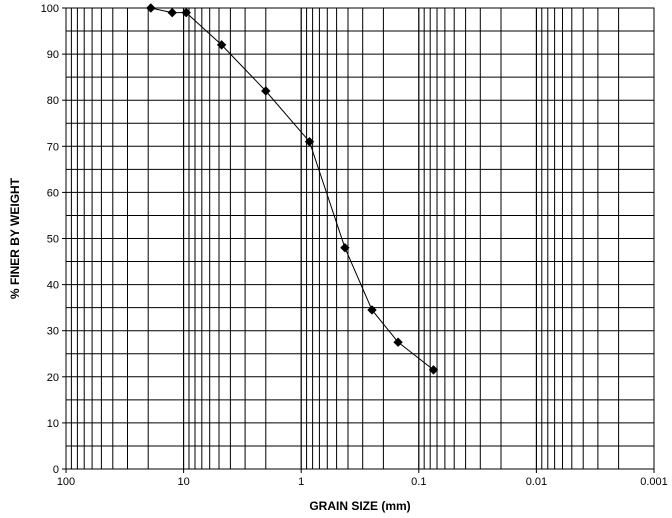 The image size is (672, 518). I want to click on x-tick-label: 0.01, so click(536, 482).